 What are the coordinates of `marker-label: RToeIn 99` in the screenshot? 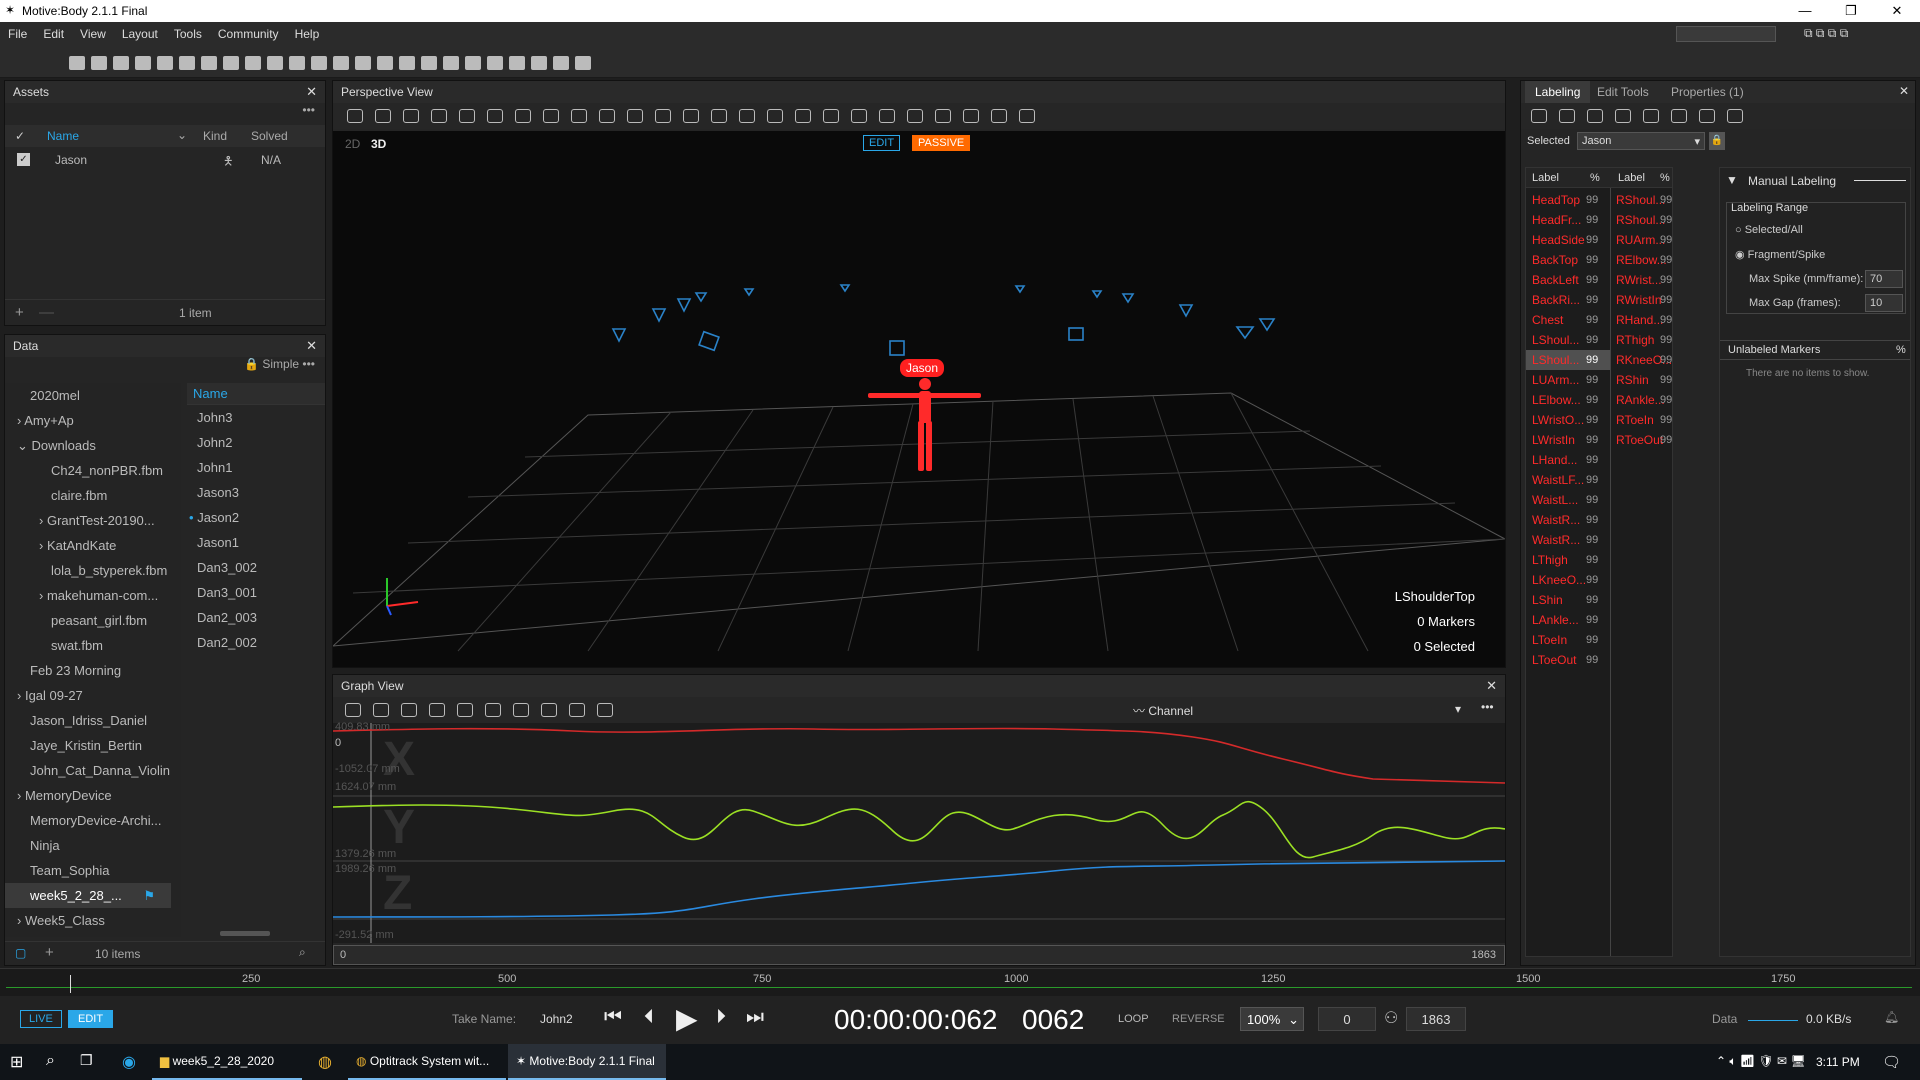 It's located at (1645, 420).